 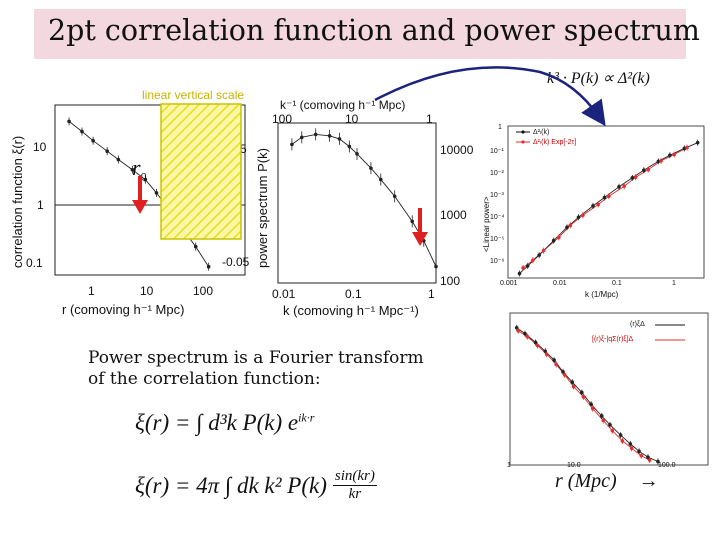 I want to click on equation-2-fraction: sin(kr) kr, so click(x=354, y=485).